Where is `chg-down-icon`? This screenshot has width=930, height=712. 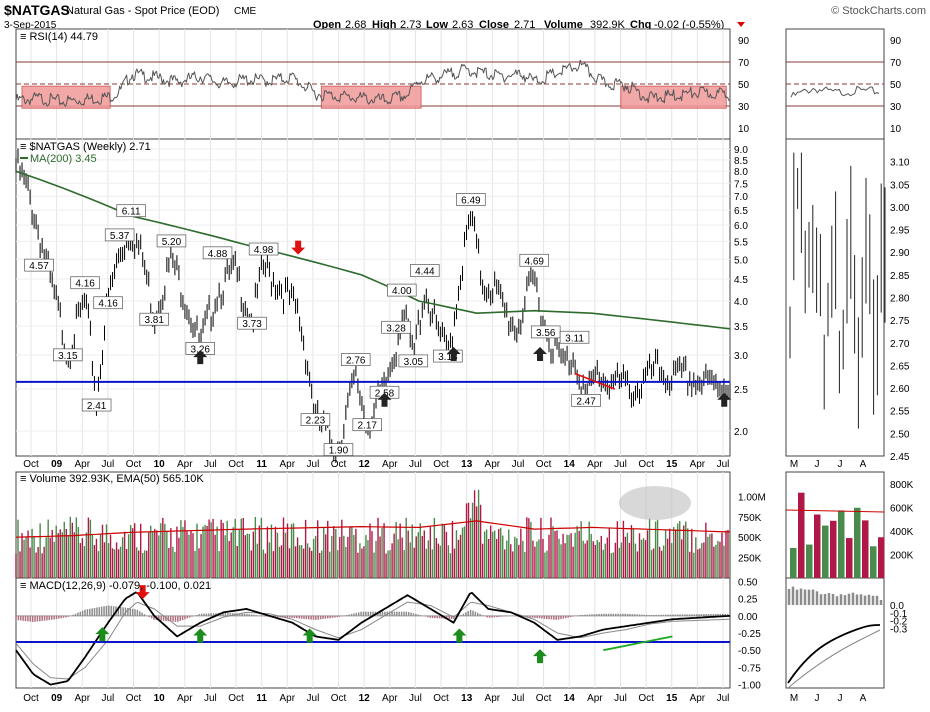 chg-down-icon is located at coordinates (741, 24).